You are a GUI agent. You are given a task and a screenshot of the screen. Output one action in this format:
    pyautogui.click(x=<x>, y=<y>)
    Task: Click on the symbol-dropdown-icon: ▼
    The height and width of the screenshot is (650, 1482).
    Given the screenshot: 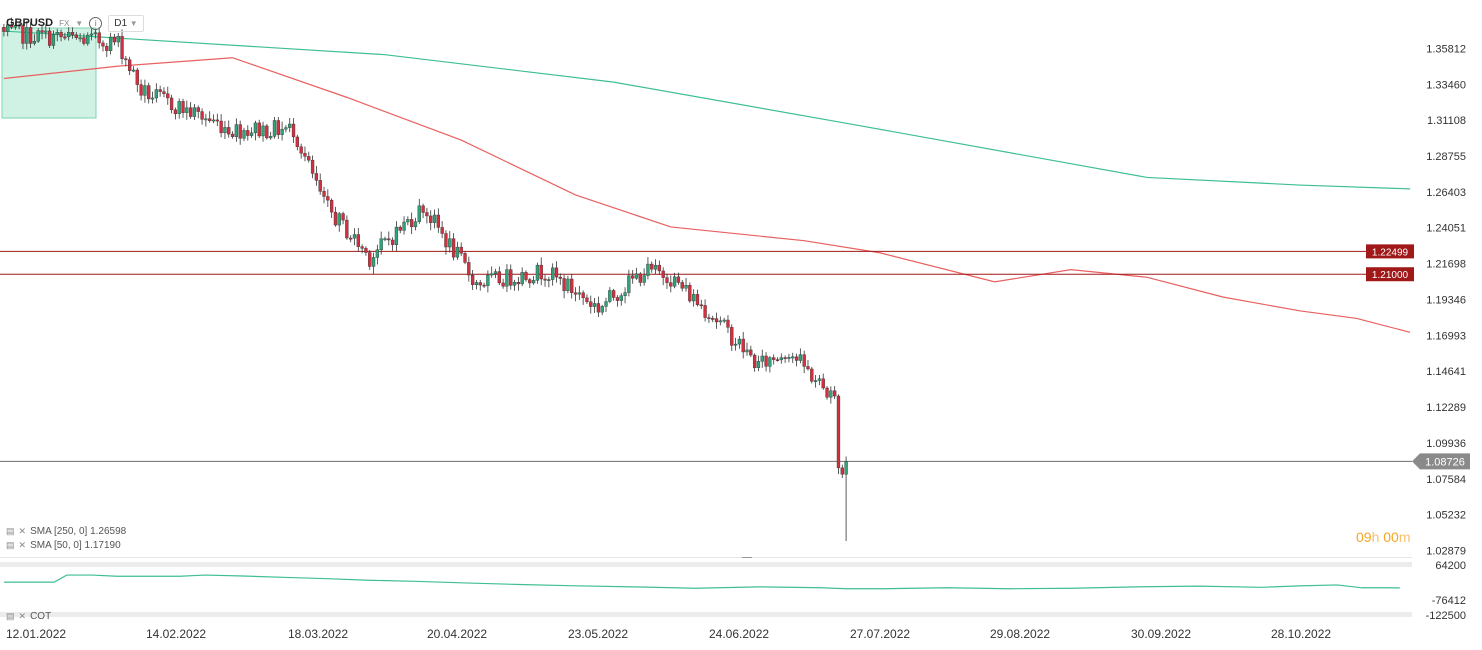 What is the action you would take?
    pyautogui.click(x=79, y=23)
    